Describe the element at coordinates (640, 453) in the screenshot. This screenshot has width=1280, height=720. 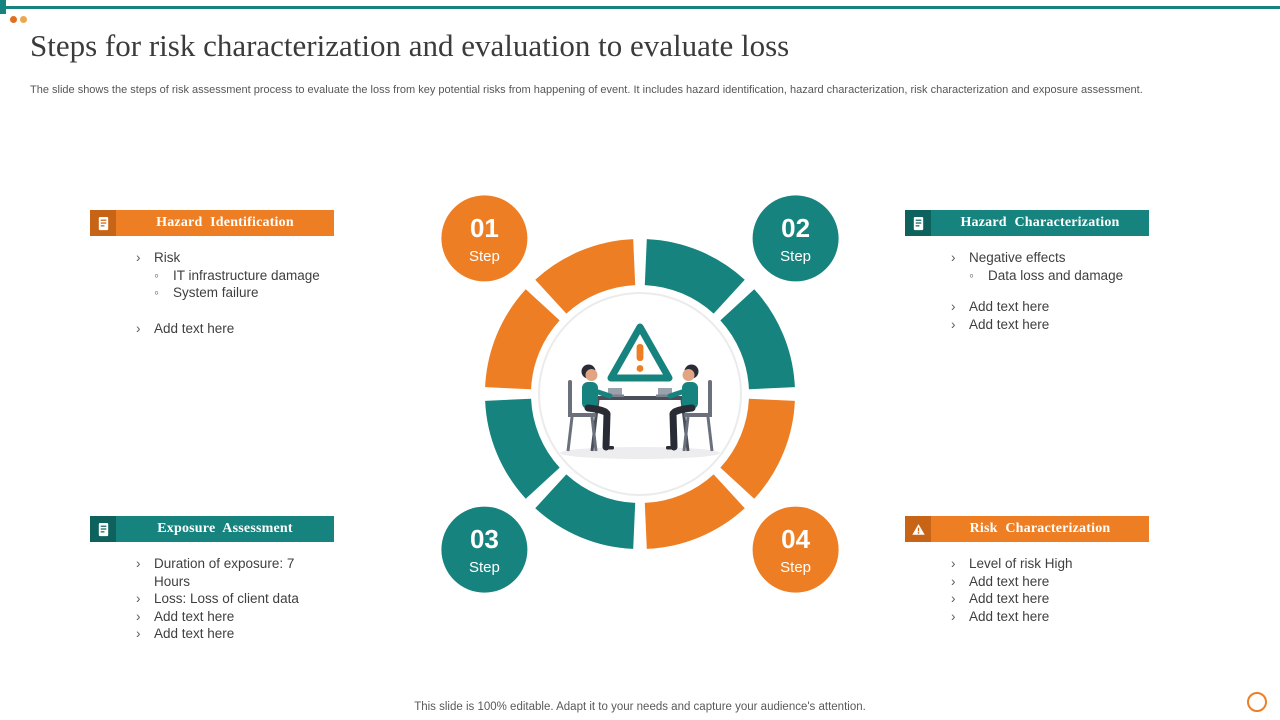
I see `floor-shadow` at that location.